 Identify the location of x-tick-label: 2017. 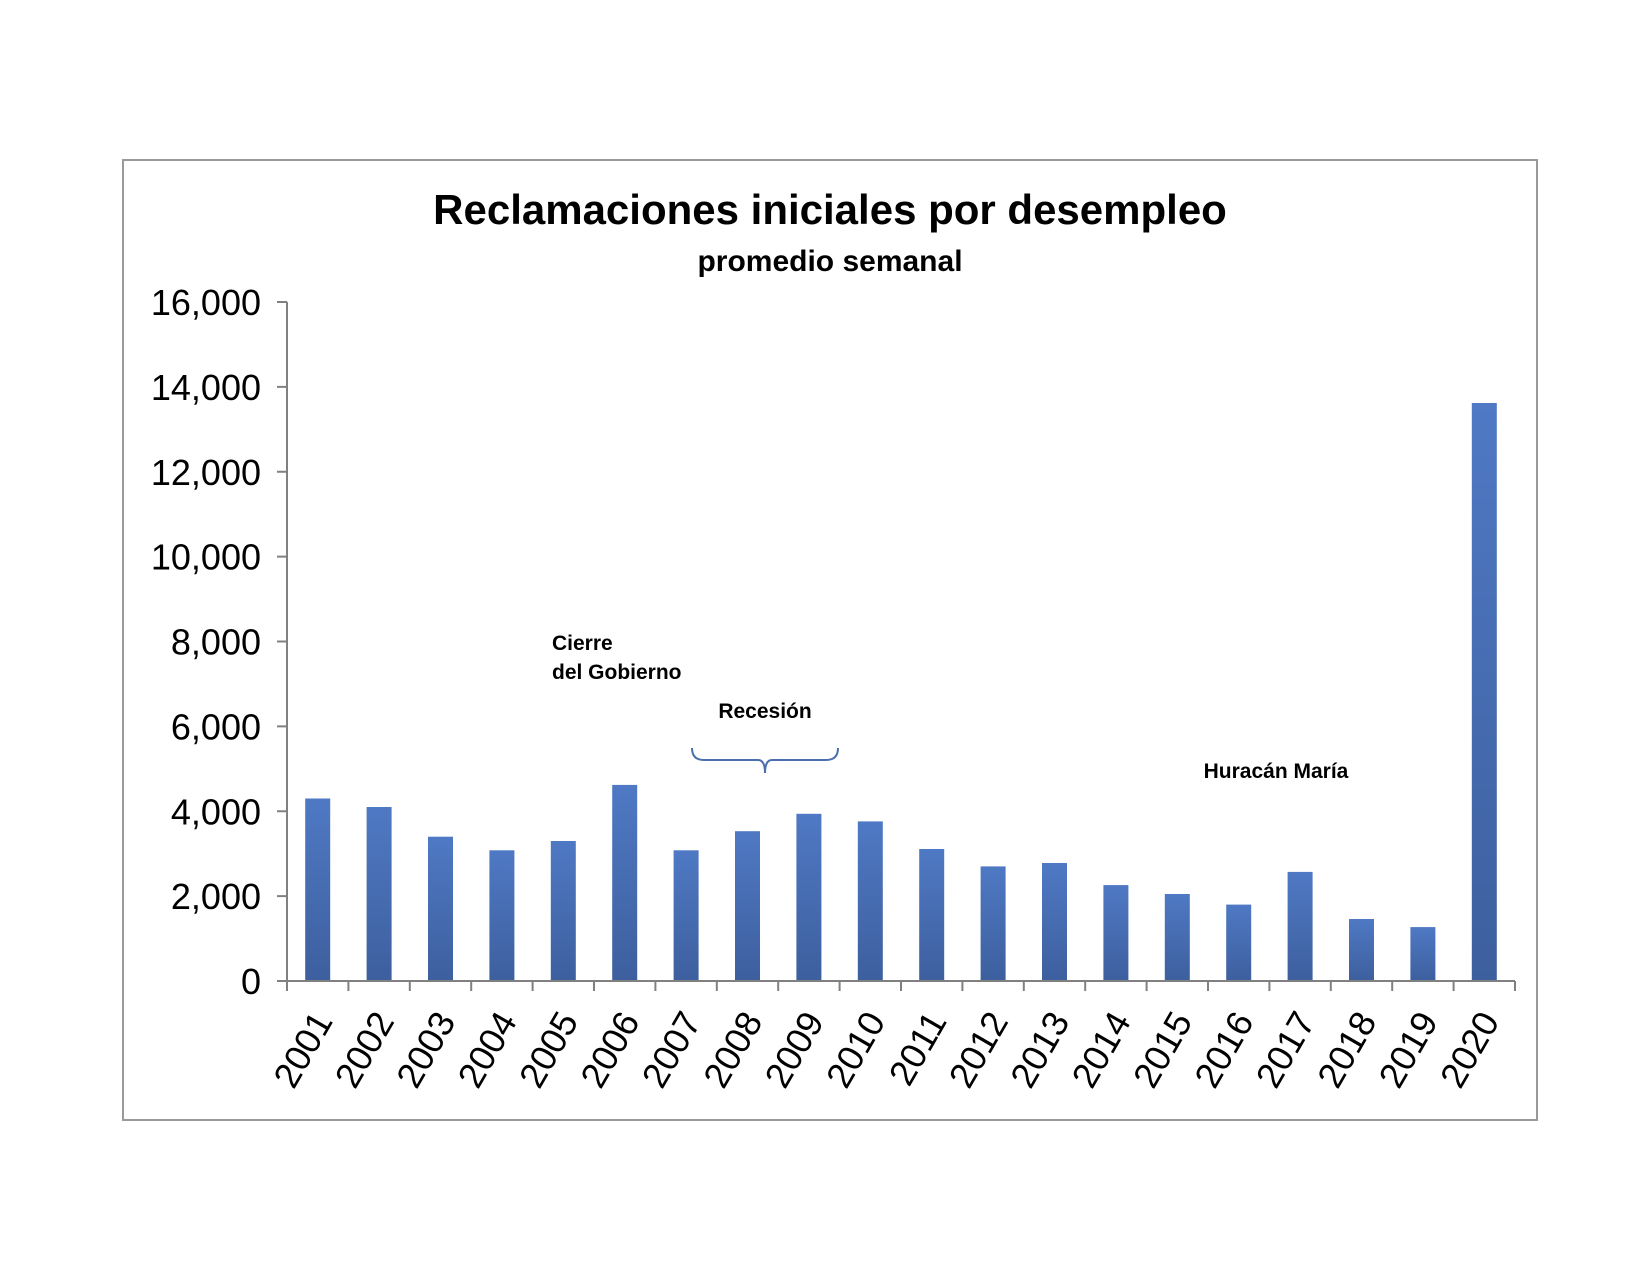
(1285, 1050).